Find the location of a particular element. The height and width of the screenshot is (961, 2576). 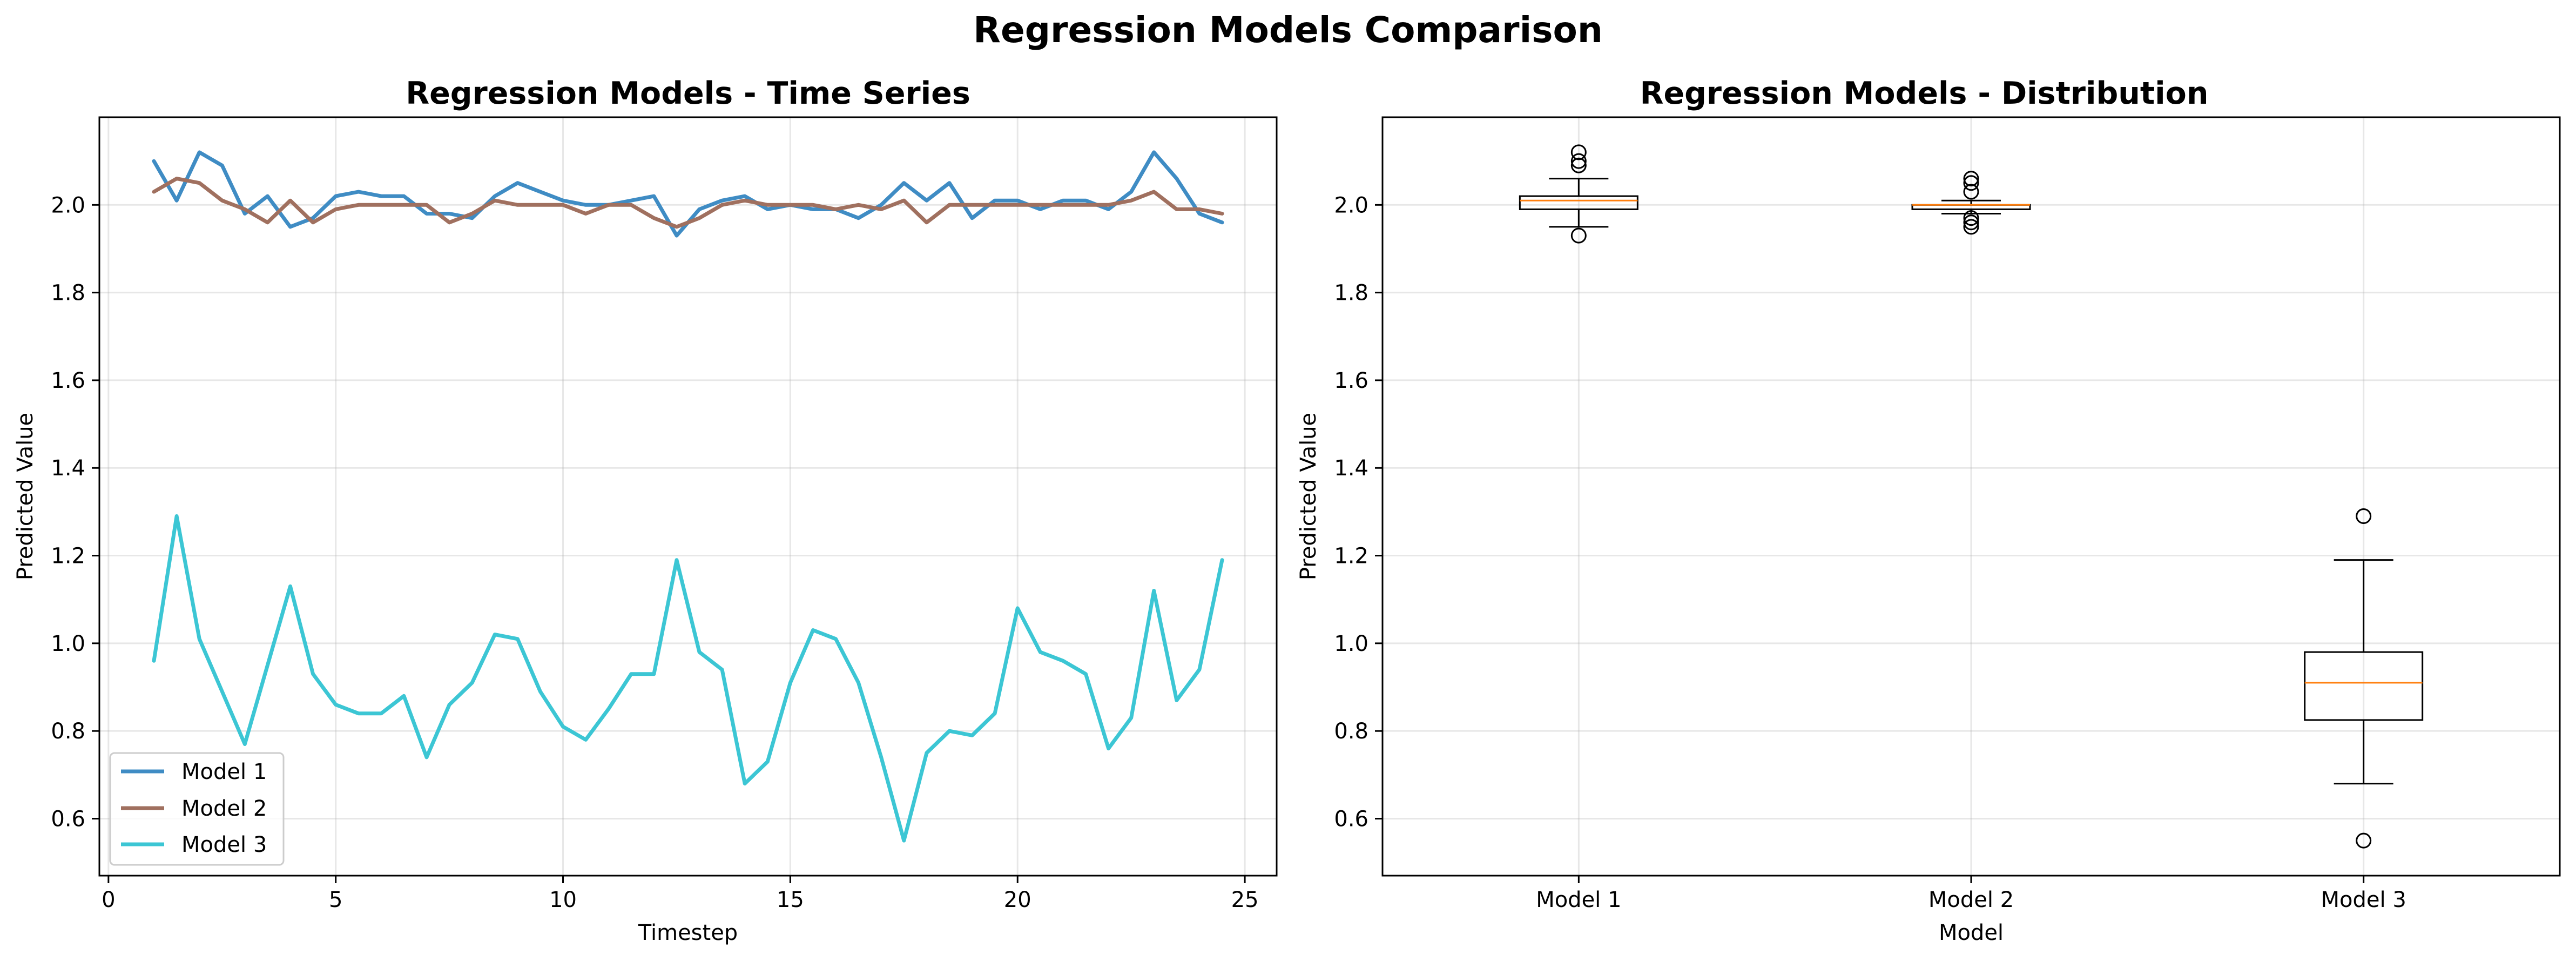

distribution-title: Regression Models - Distribution is located at coordinates (1924, 93).